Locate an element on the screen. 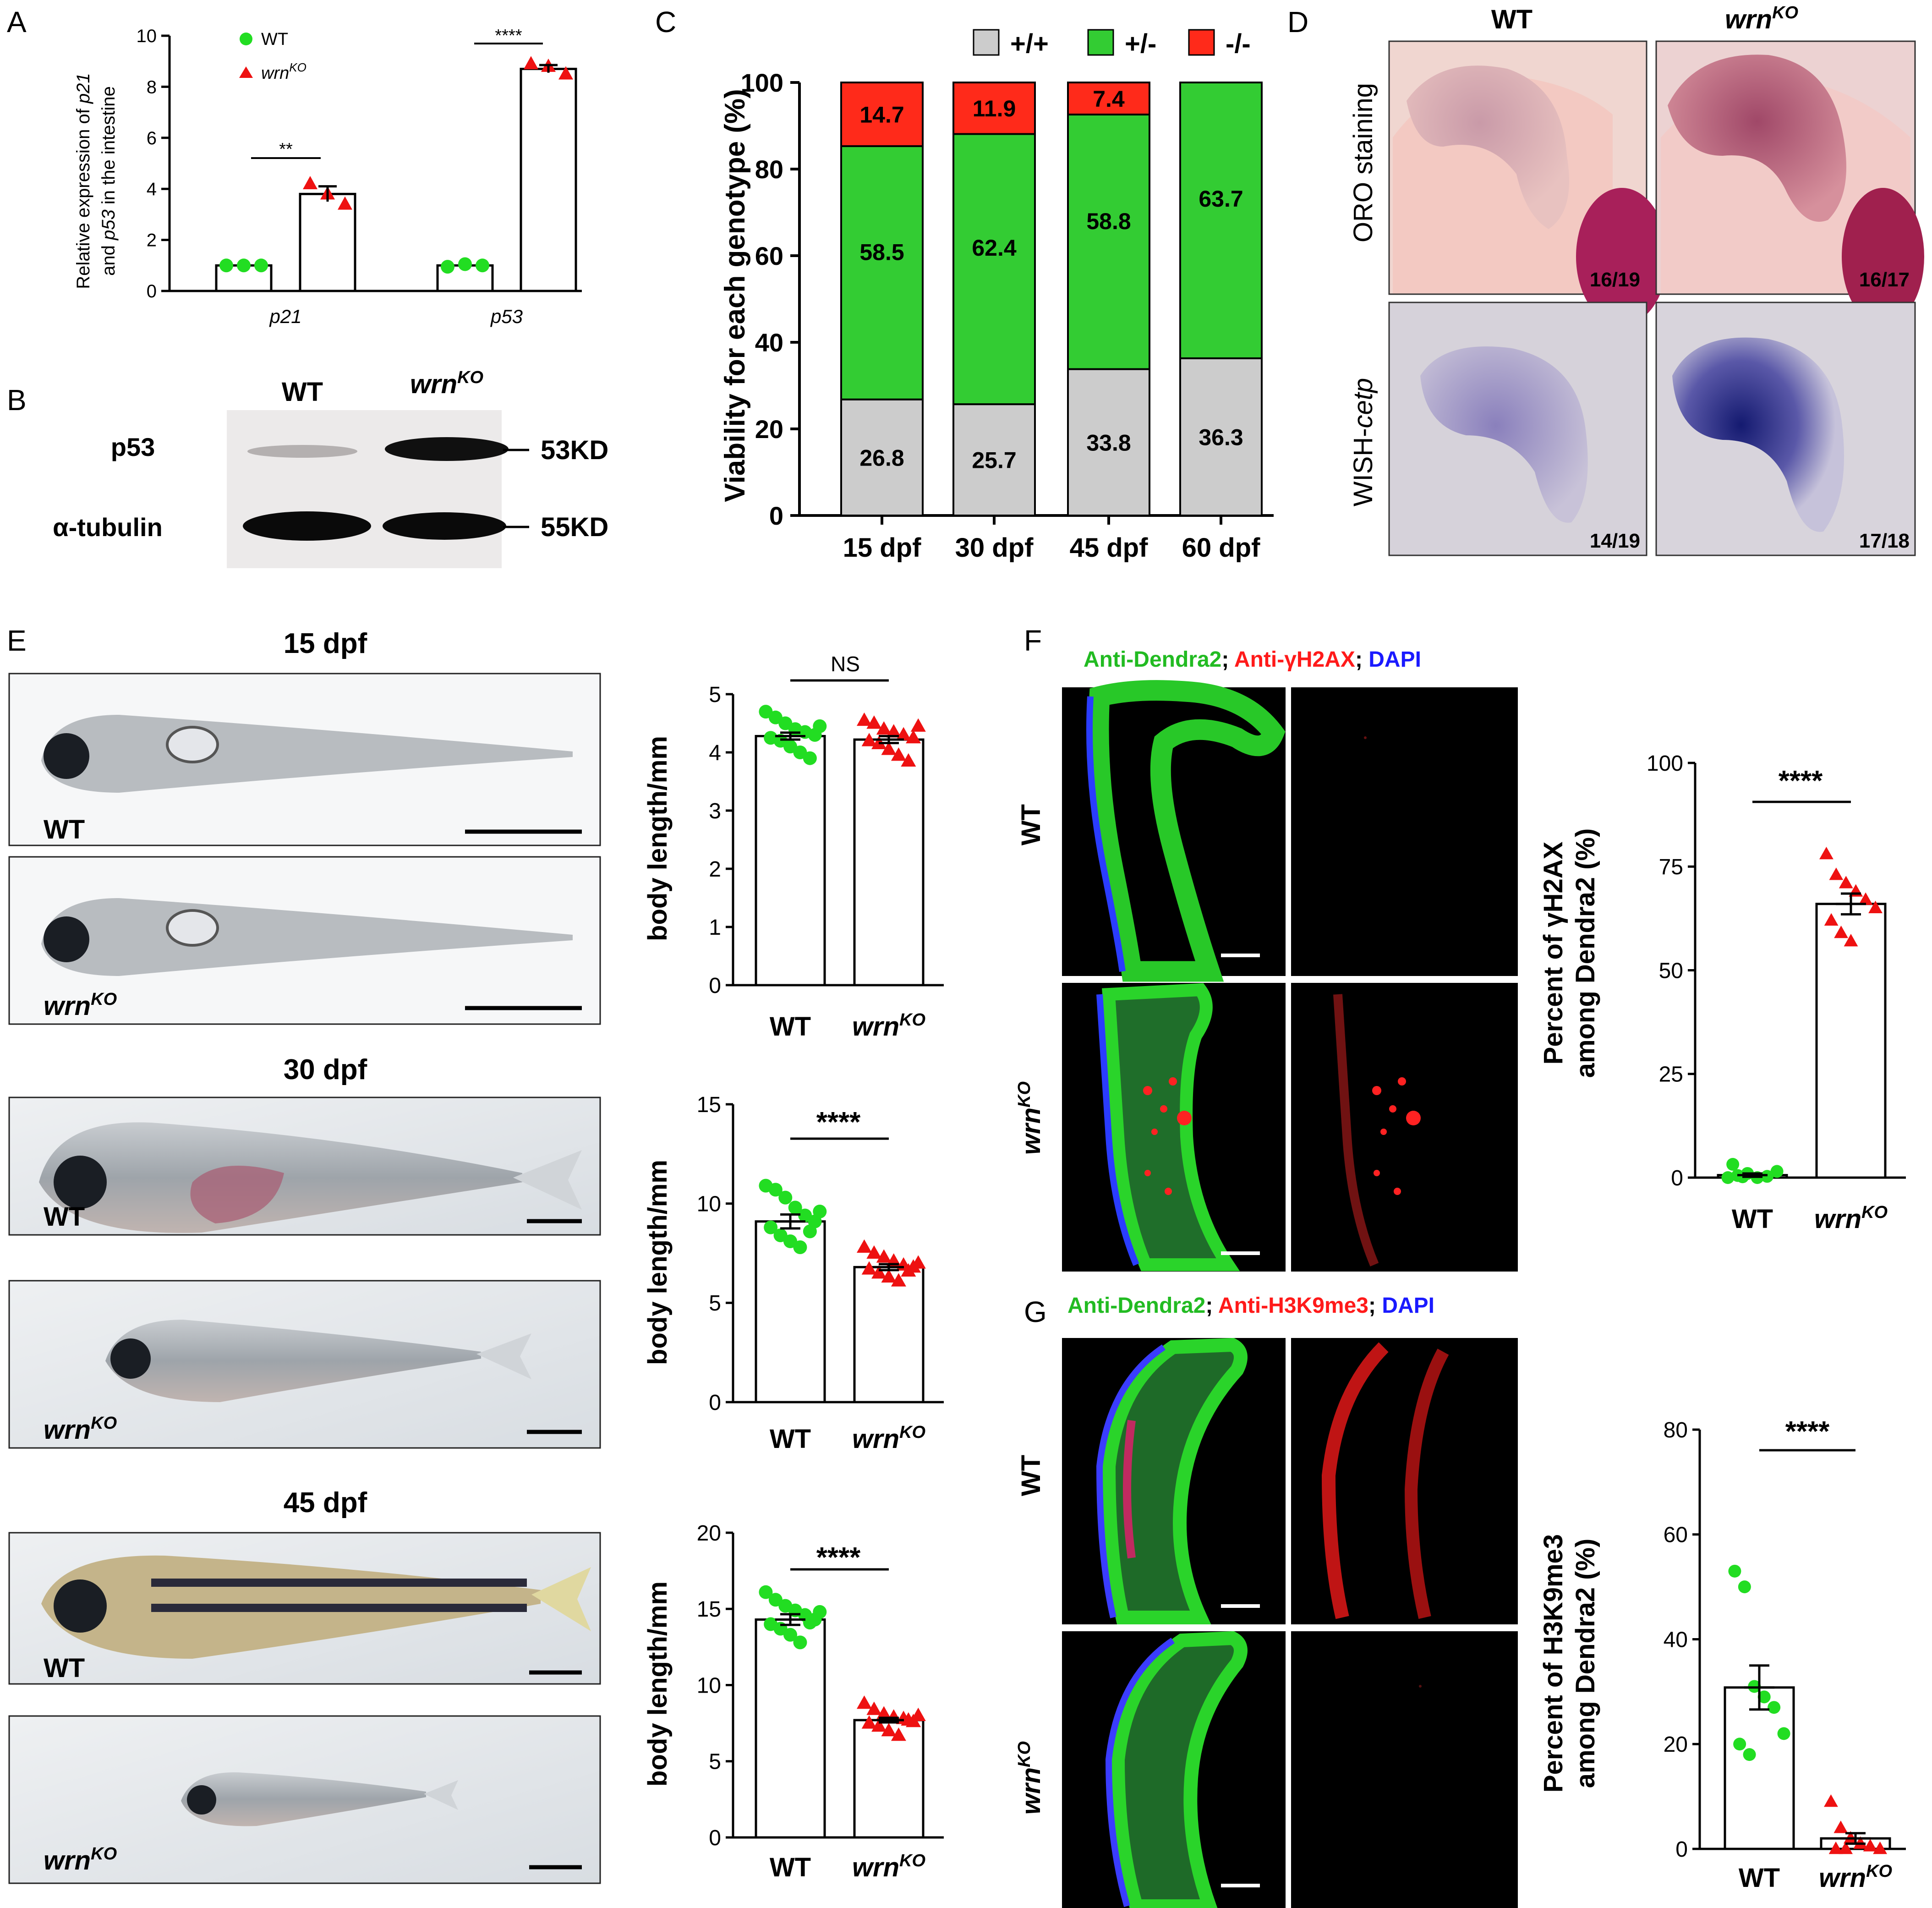 This screenshot has width=1932, height=1908. y-tick-label: 100 is located at coordinates (1665, 763).